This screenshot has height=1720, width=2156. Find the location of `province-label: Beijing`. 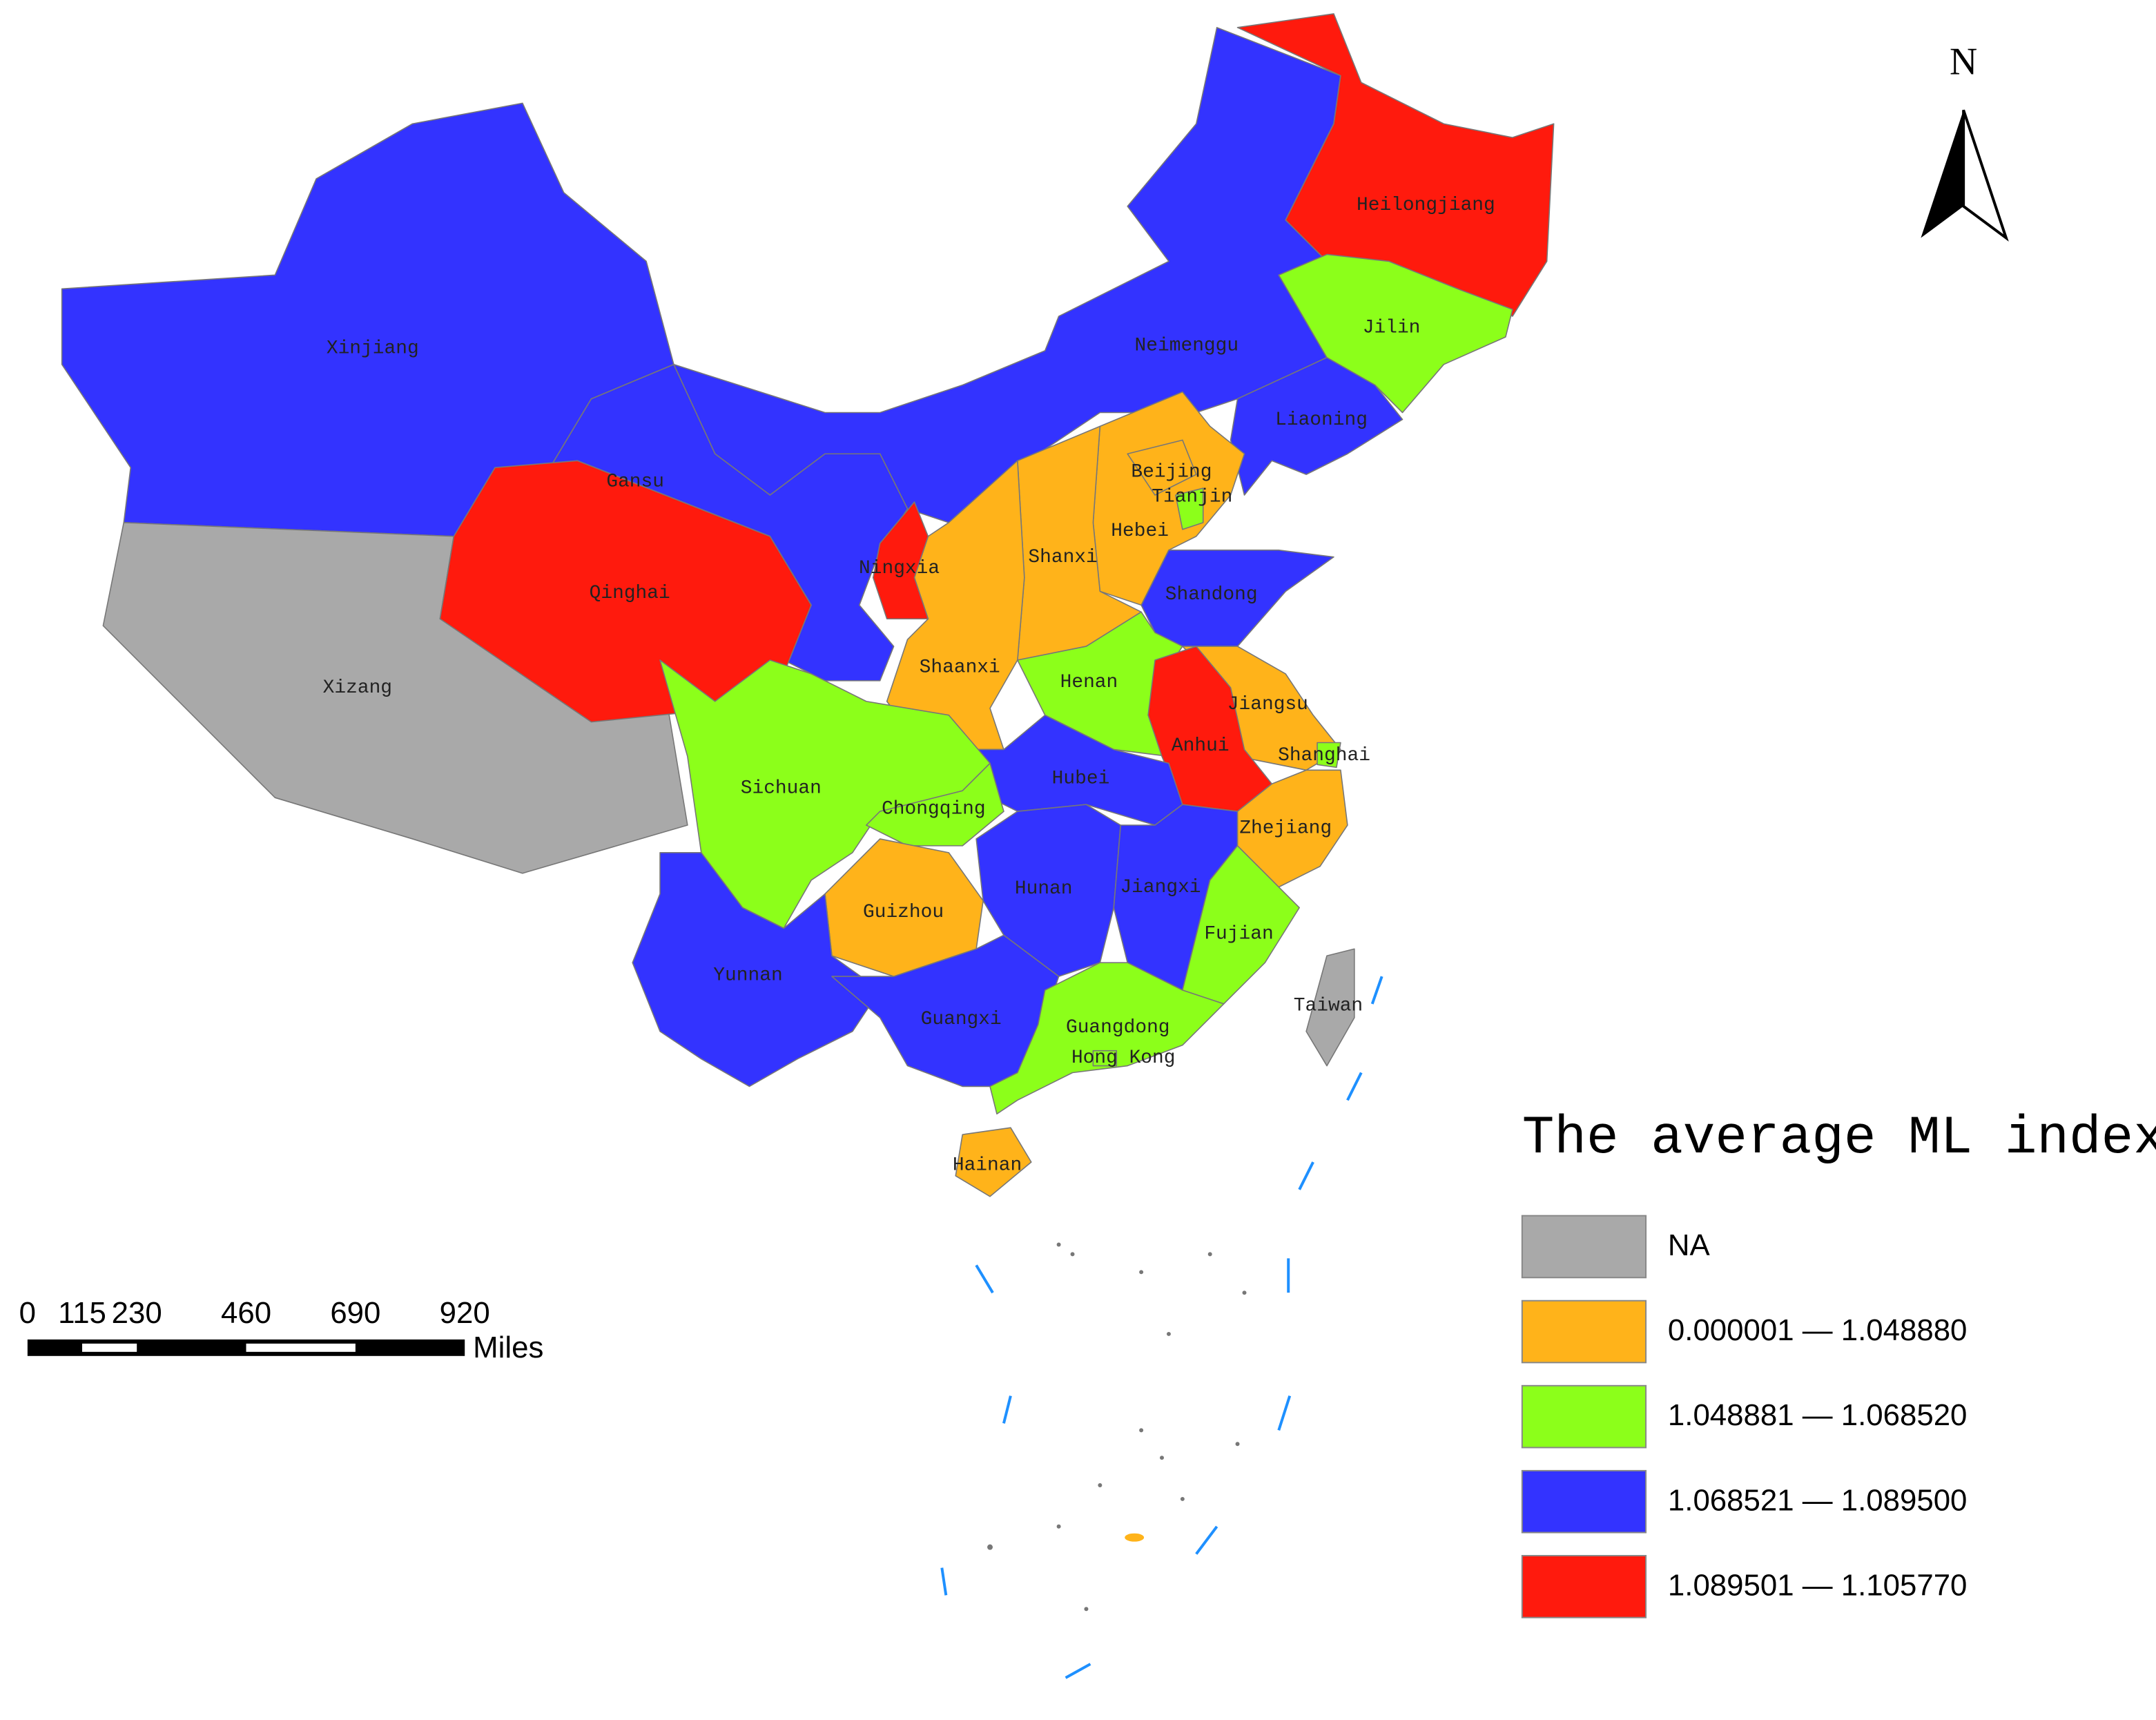

province-label: Beijing is located at coordinates (1171, 472).